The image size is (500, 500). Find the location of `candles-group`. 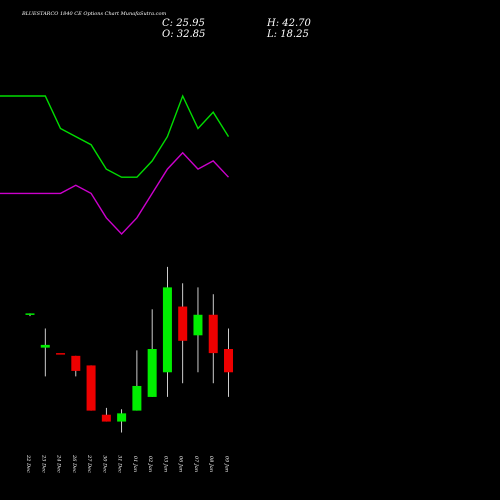

candles-group is located at coordinates (129, 349).